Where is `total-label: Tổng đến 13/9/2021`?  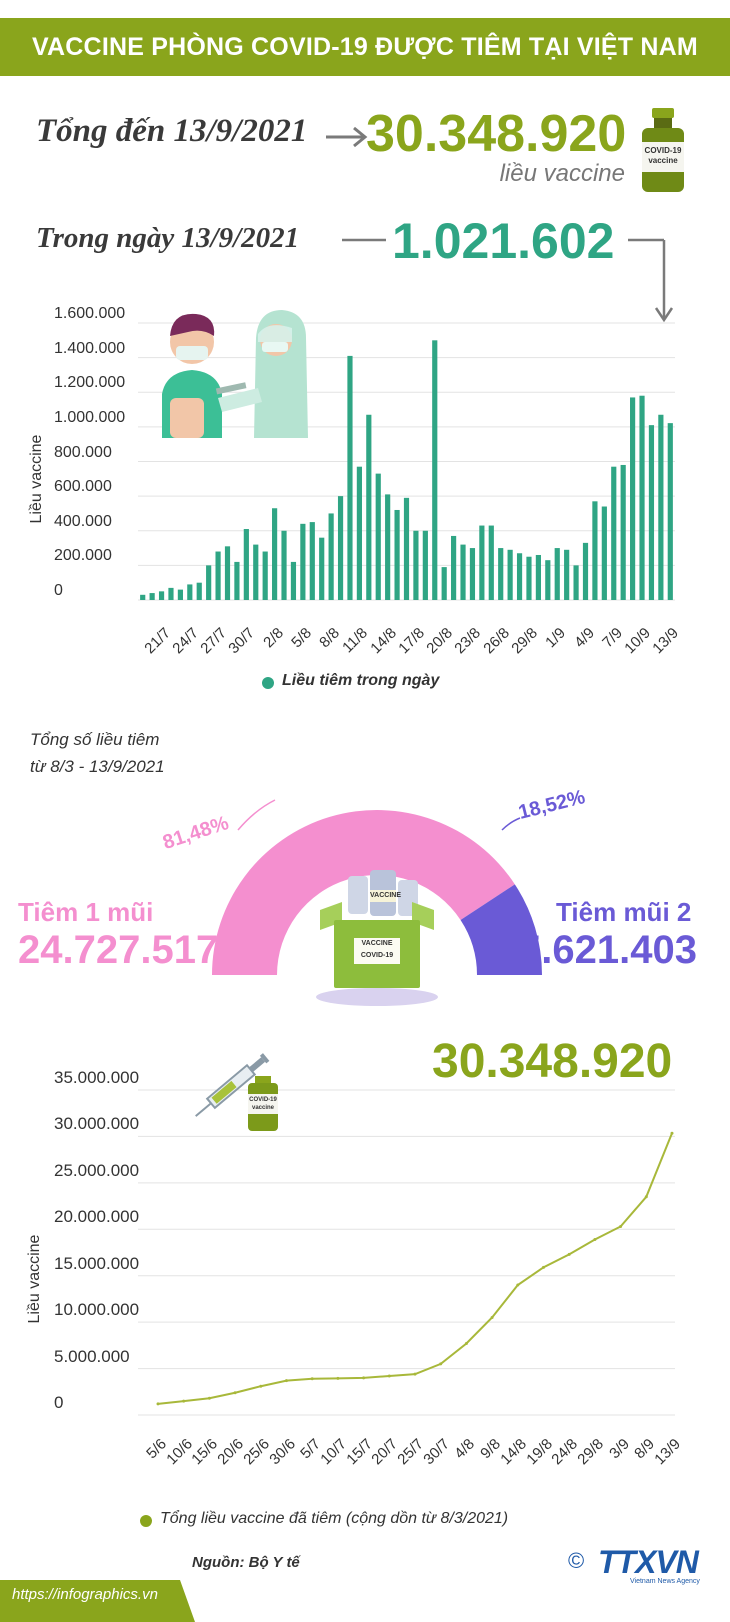 total-label: Tổng đến 13/9/2021 is located at coordinates (172, 131).